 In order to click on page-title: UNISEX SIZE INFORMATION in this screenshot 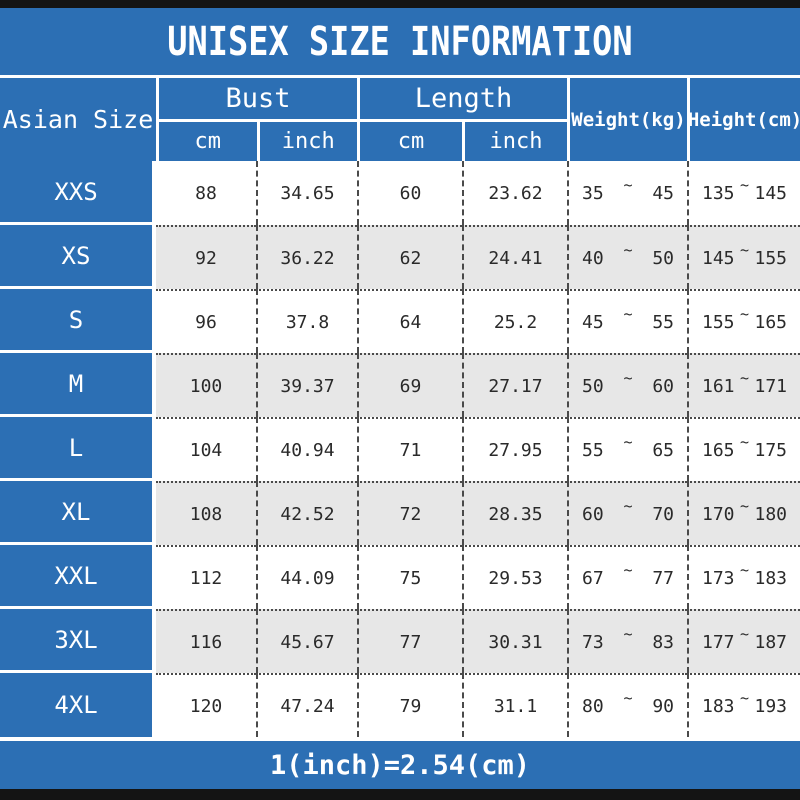, I will do `click(400, 41)`.